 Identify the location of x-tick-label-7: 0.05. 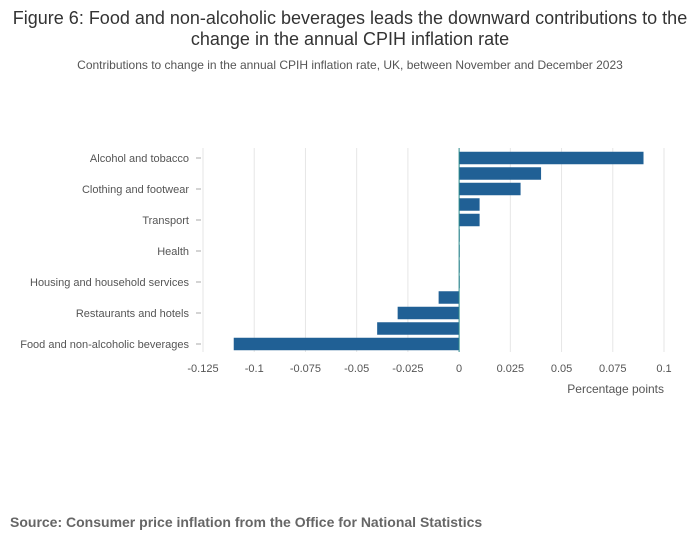
(561, 369).